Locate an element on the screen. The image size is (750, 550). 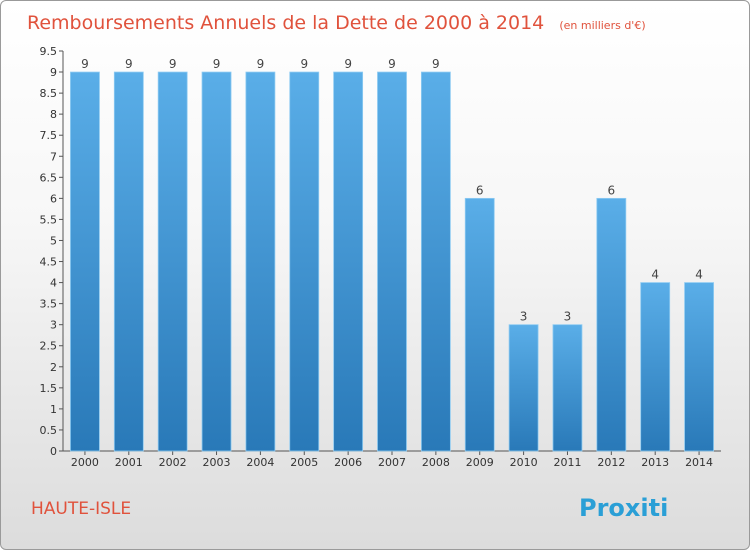
y-tick-label: 7.5 is located at coordinates (49, 135).